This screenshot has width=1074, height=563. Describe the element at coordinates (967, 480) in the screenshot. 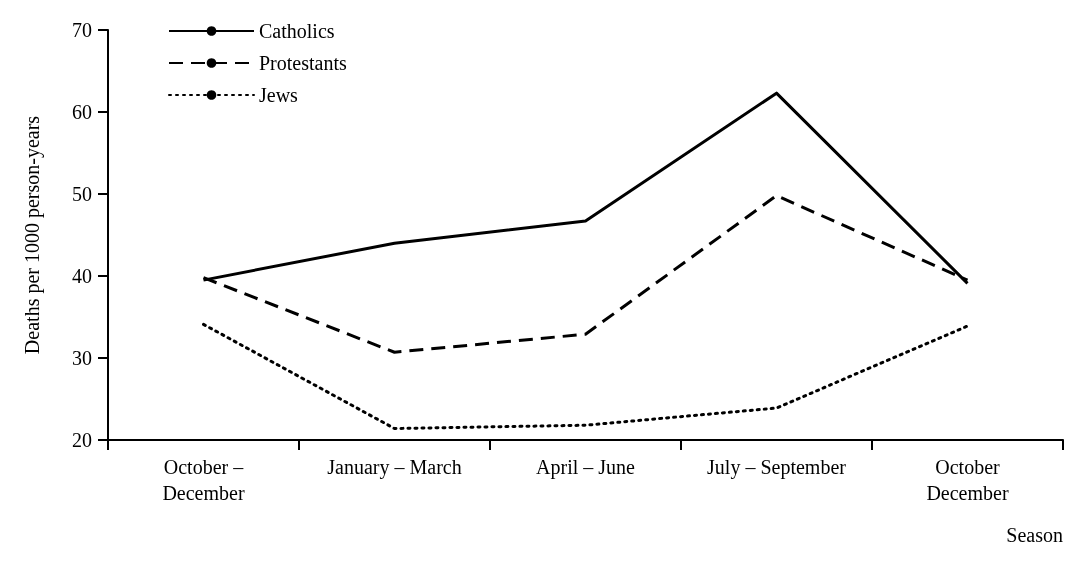

I see `x-tick-label: October December` at that location.